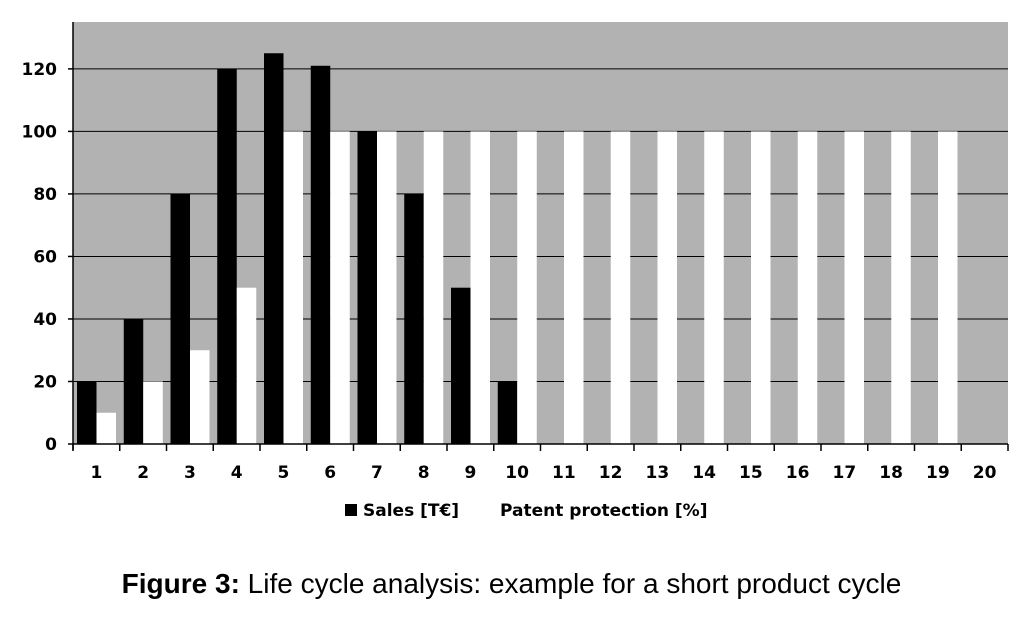 The height and width of the screenshot is (625, 1023). Describe the element at coordinates (45, 382) in the screenshot. I see `y-tick-label: 20` at that location.